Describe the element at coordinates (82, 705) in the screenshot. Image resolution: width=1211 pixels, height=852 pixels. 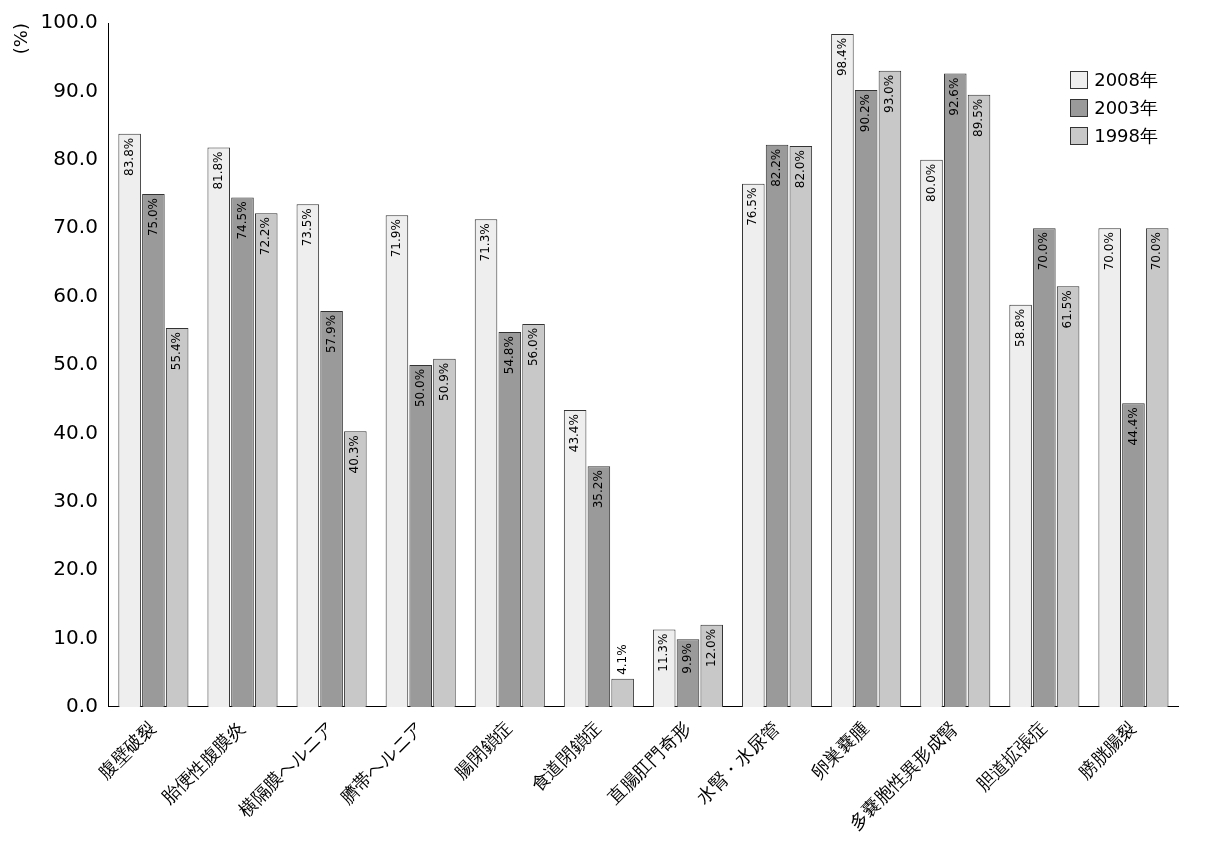
I see `y-tick-label: 0.0` at that location.